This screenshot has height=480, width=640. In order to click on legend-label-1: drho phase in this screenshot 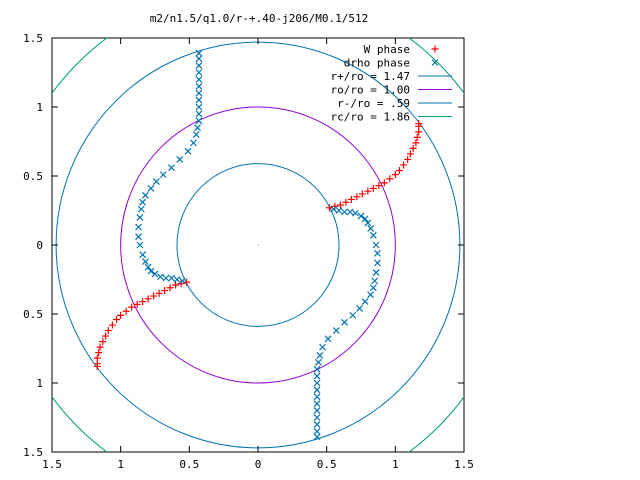, I will do `click(377, 63)`.